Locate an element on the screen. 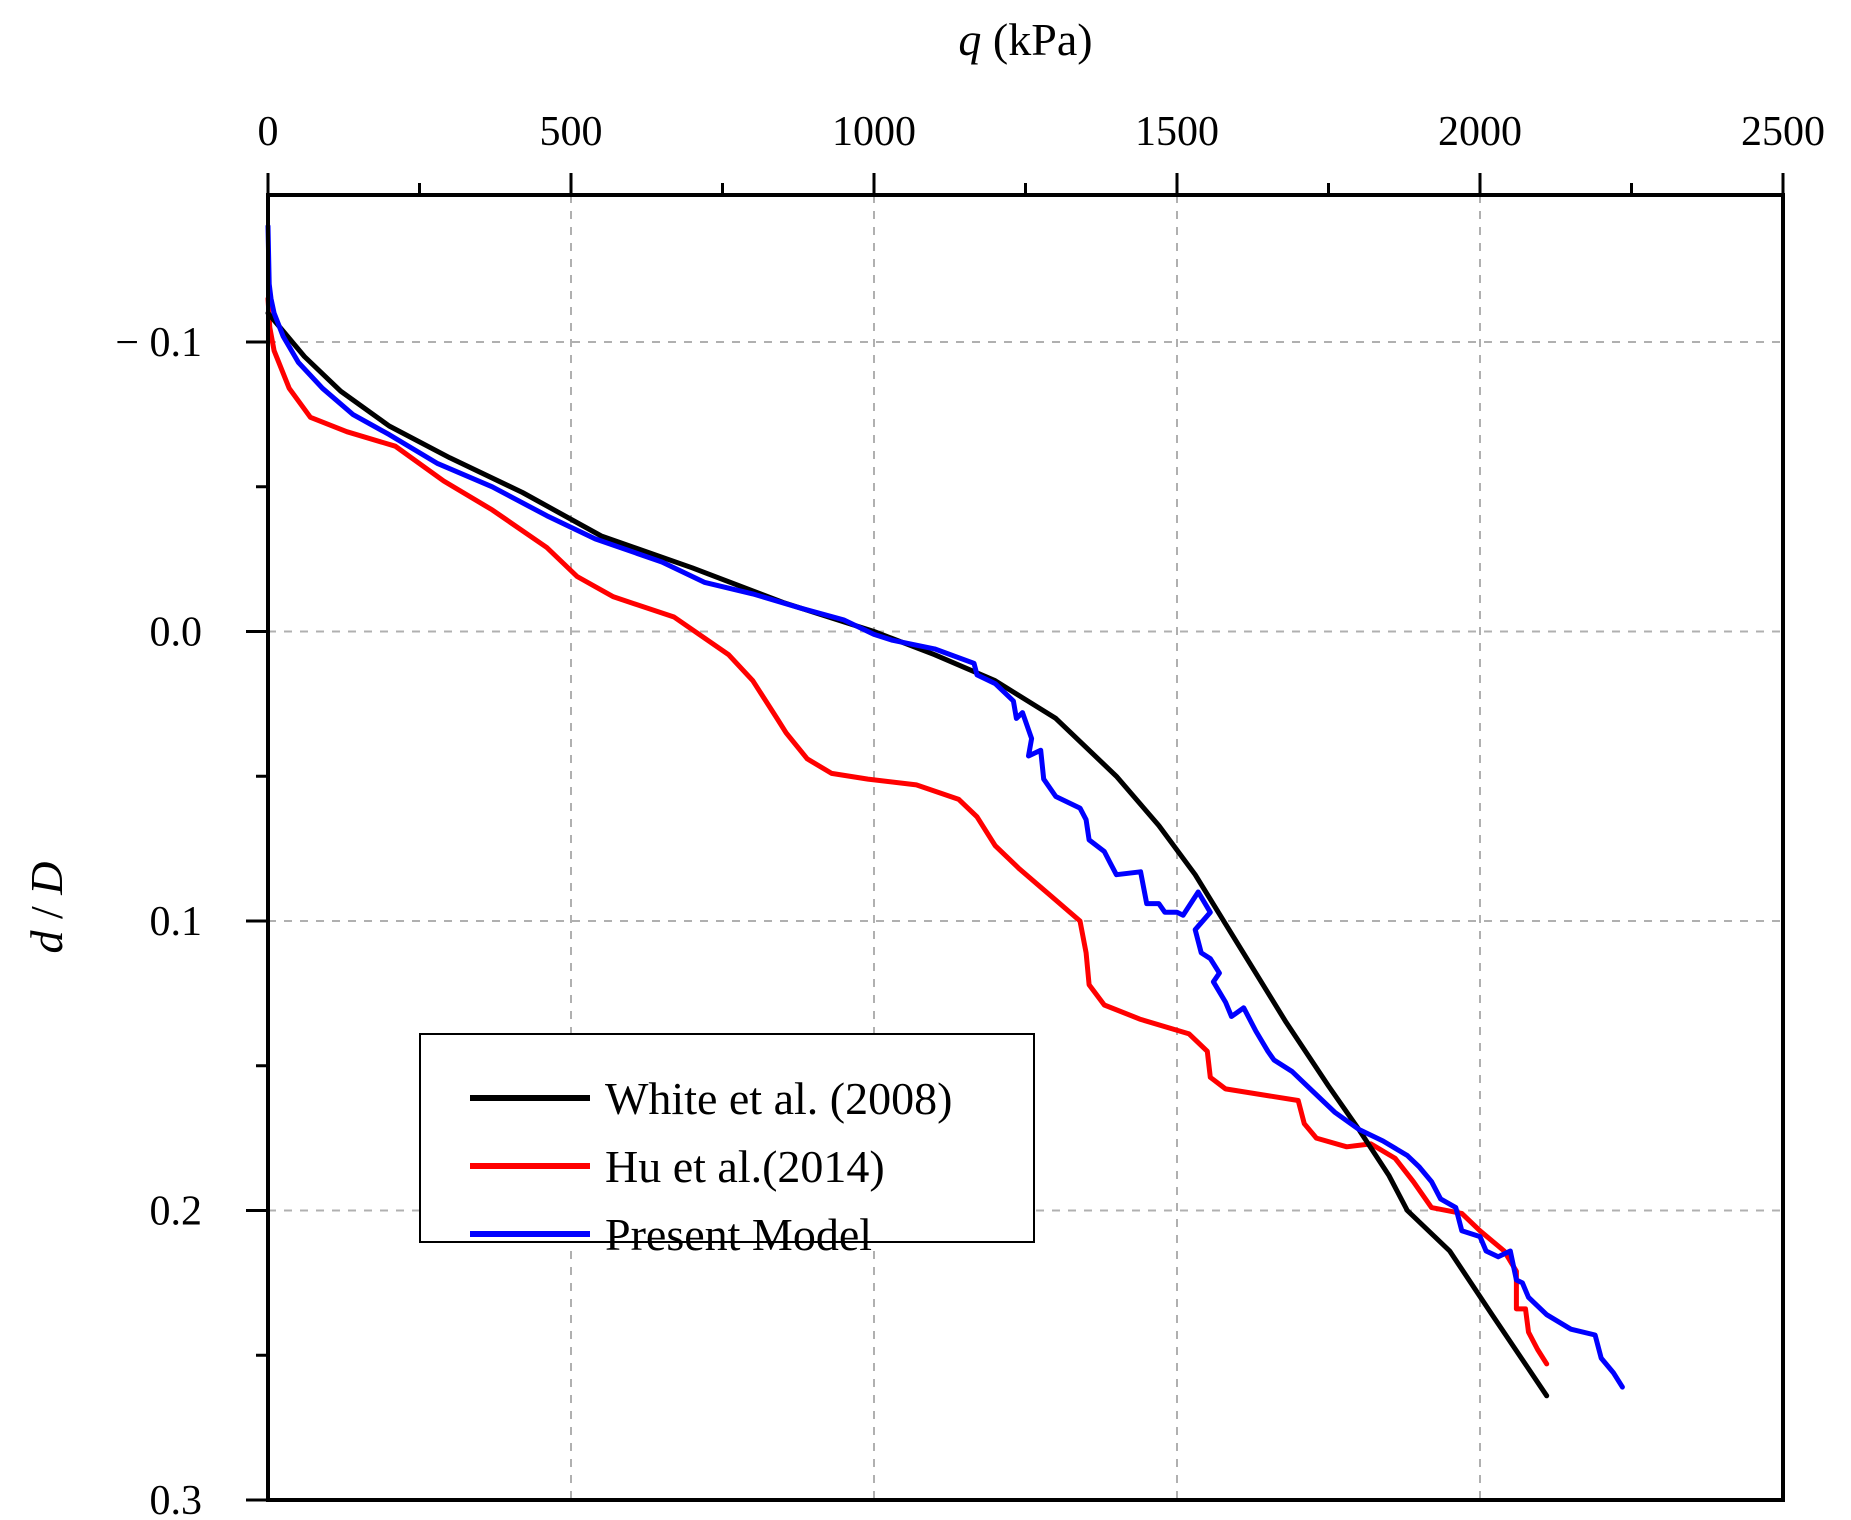 This screenshot has width=1851, height=1520. x-axis-unit: (kPa) is located at coordinates (1043, 39).